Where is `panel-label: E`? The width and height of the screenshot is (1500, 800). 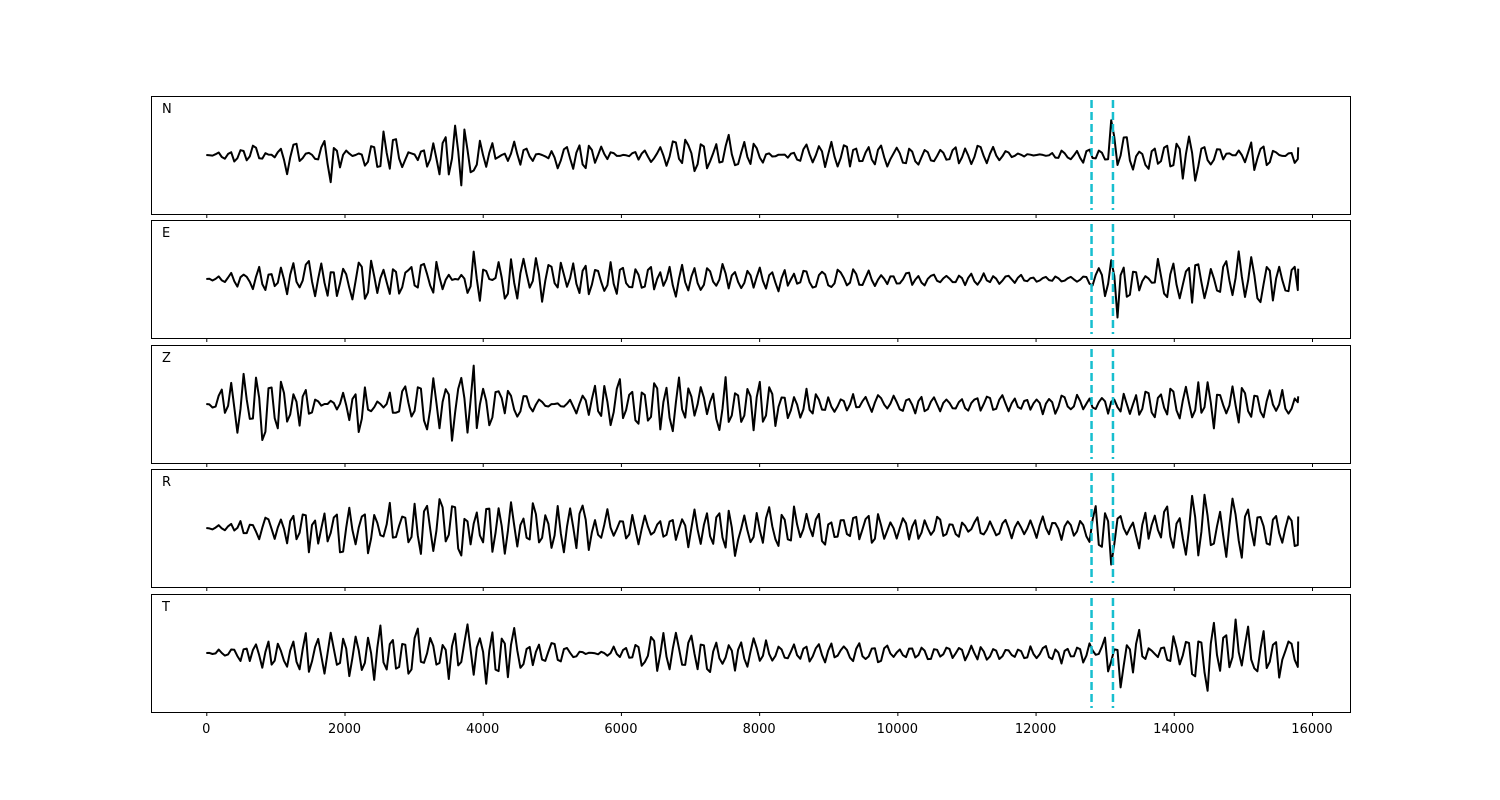
panel-label: E is located at coordinates (166, 233).